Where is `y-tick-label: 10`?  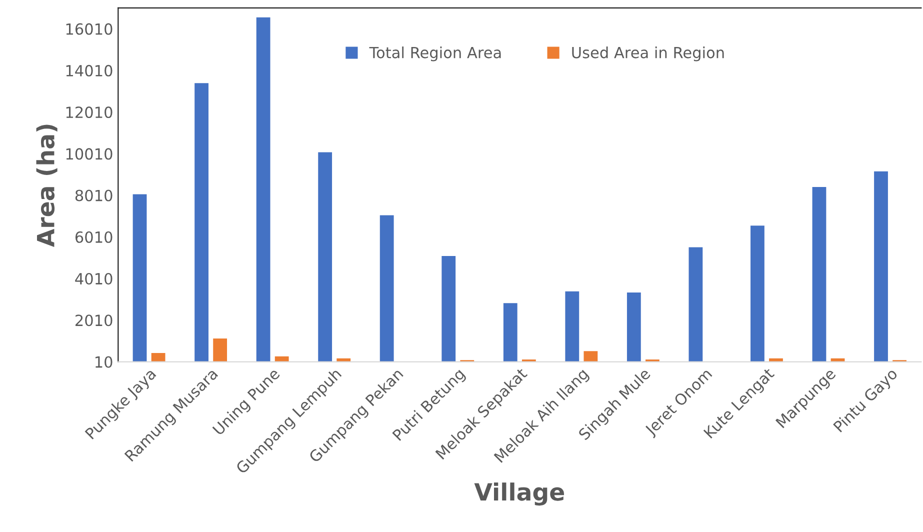
y-tick-label: 10 is located at coordinates (104, 362).